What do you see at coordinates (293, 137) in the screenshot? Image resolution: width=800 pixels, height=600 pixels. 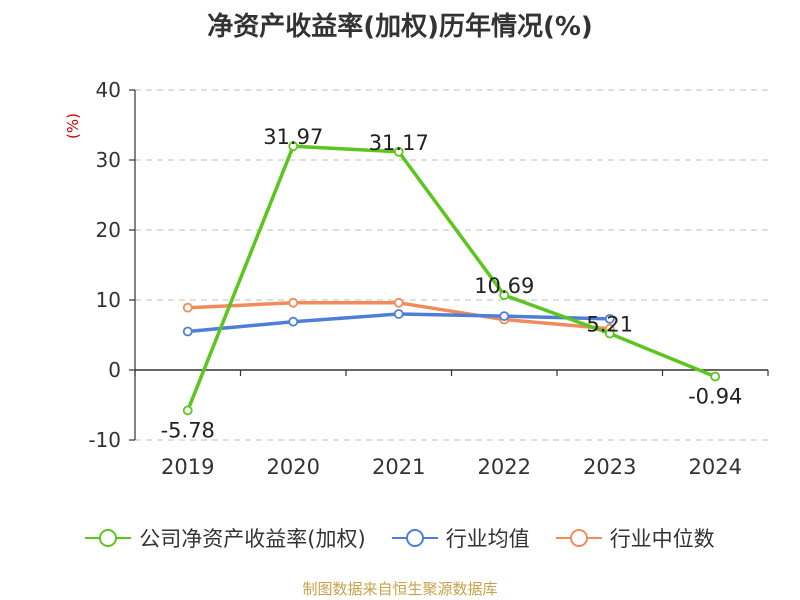 I see `data-label: 31.97` at bounding box center [293, 137].